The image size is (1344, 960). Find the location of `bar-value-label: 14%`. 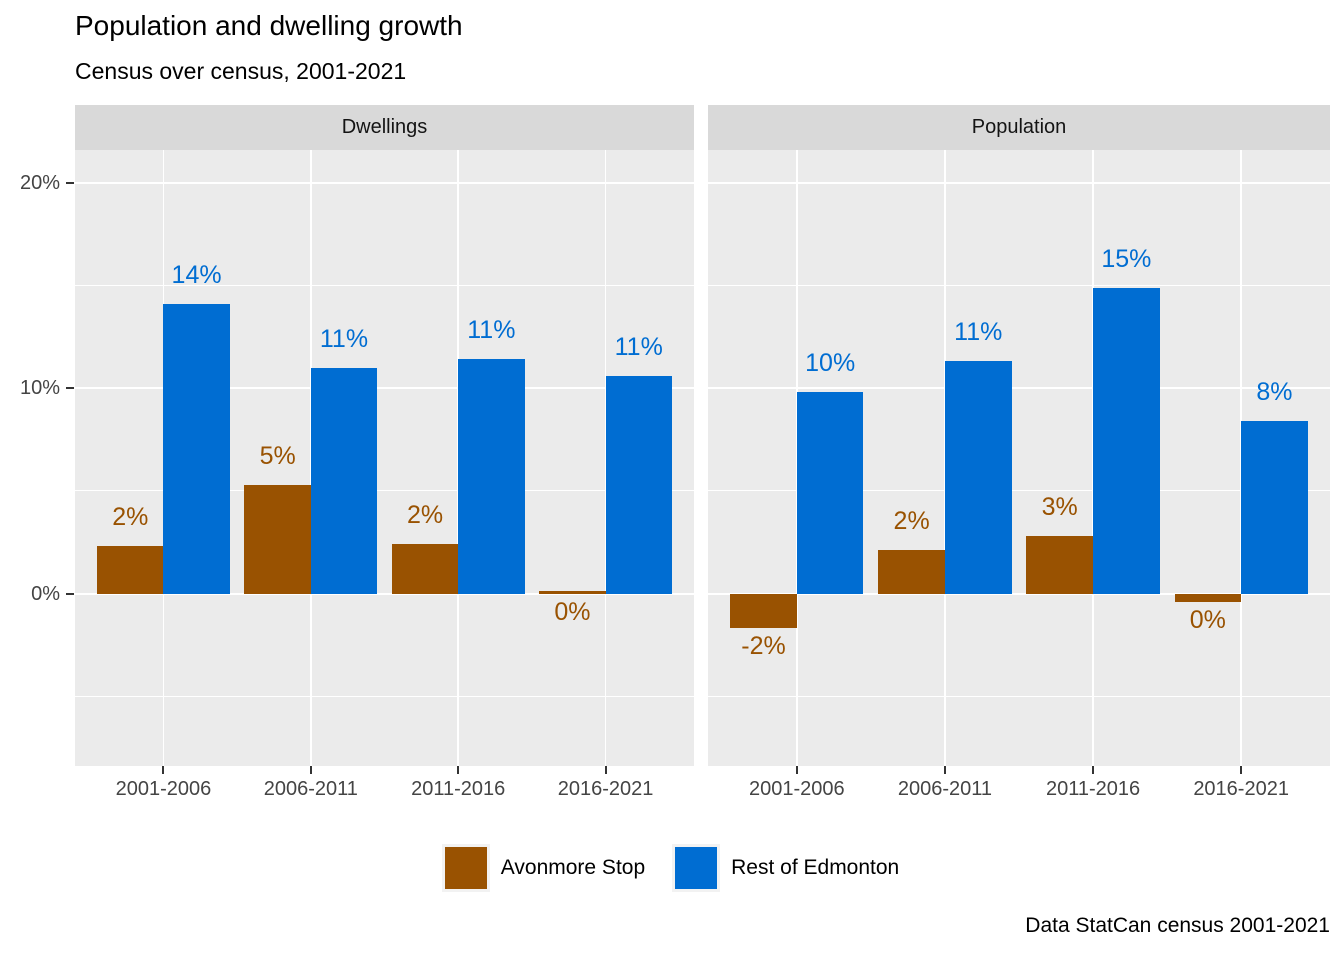

bar-value-label: 14% is located at coordinates (196, 275).